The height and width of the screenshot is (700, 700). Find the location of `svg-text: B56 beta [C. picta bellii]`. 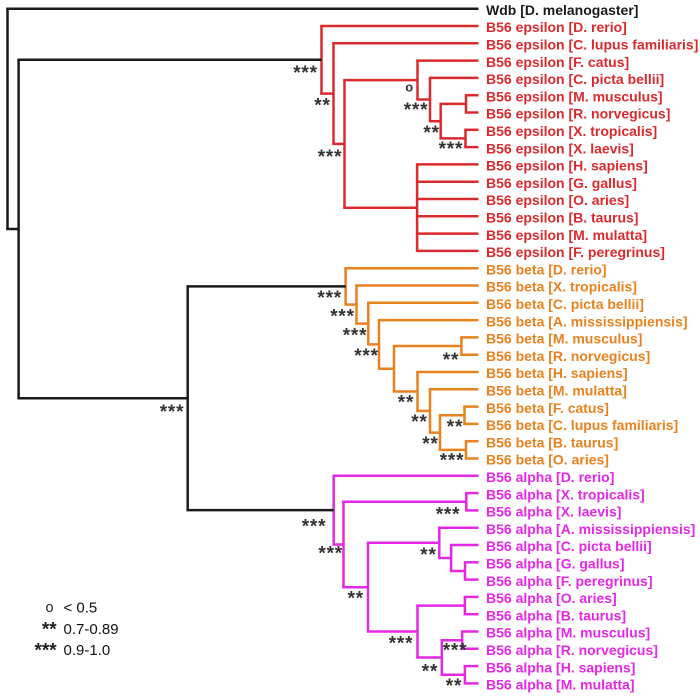

svg-text: B56 beta [C. picta bellii] is located at coordinates (565, 304).